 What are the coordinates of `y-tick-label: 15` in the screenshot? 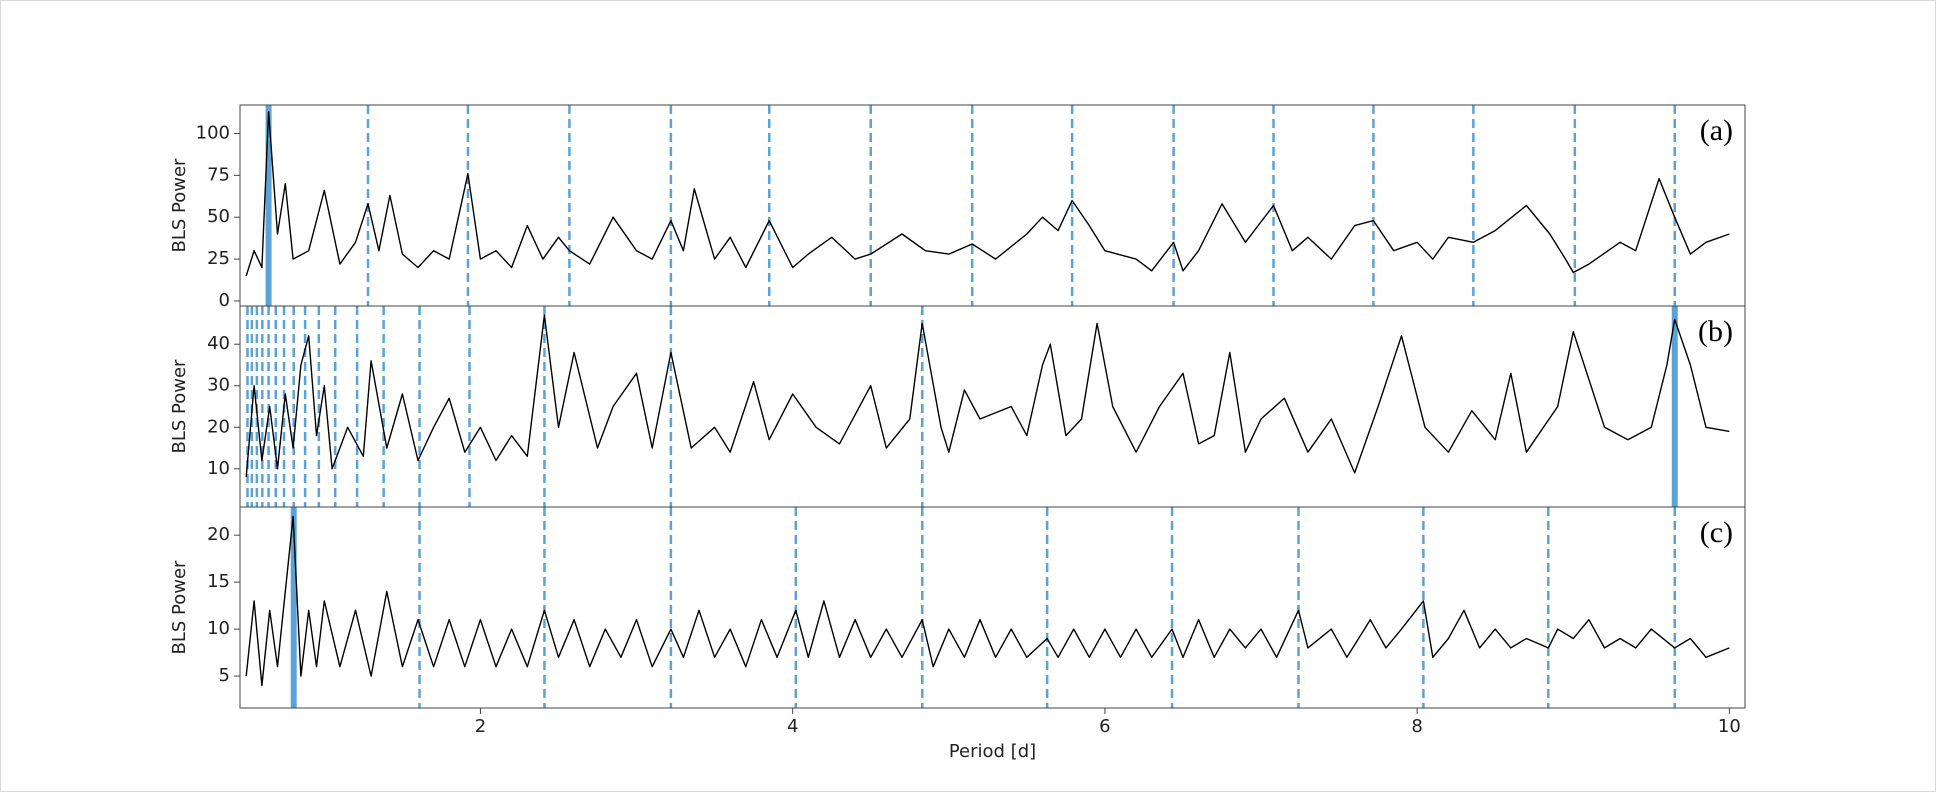 It's located at (218, 581).